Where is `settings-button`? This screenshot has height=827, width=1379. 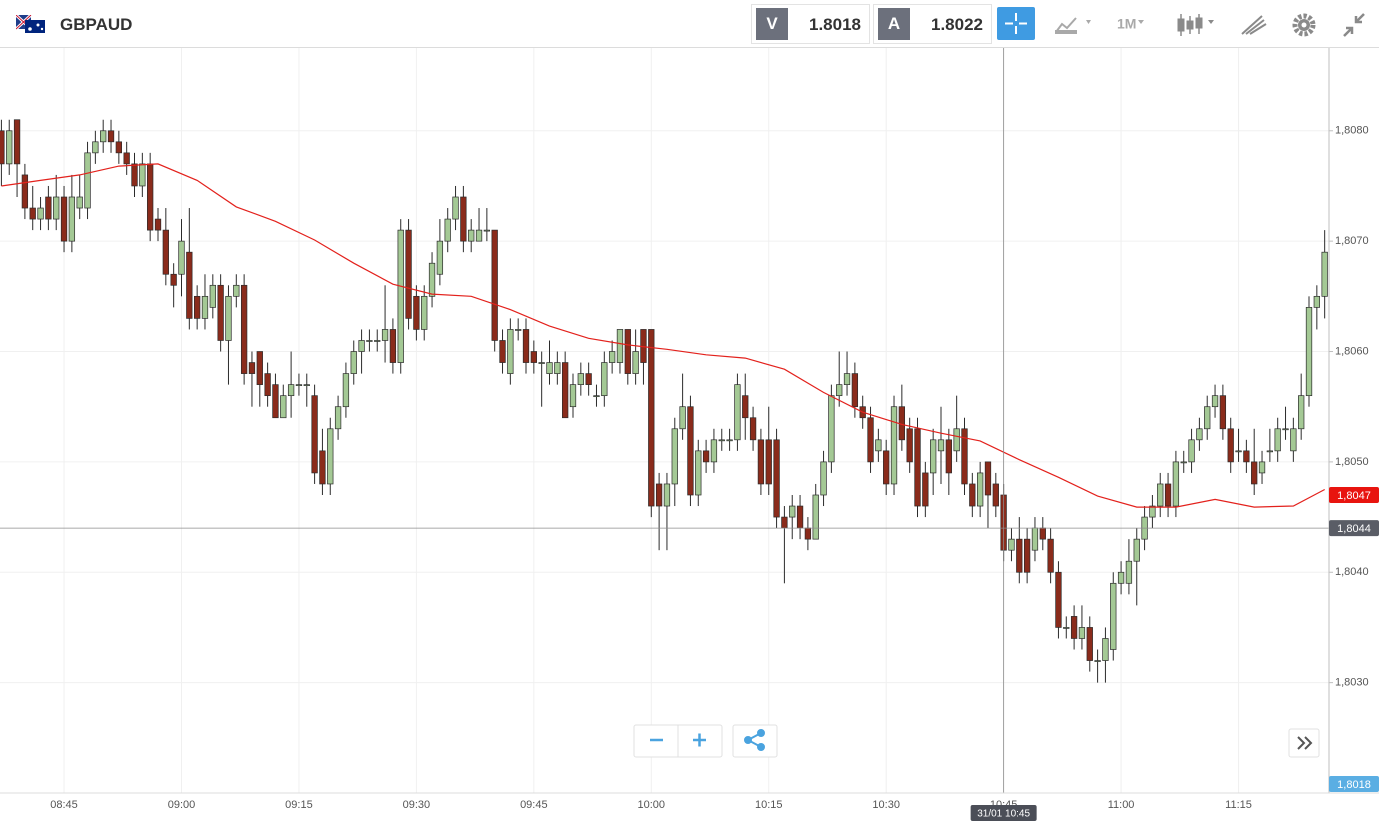 settings-button is located at coordinates (1304, 25).